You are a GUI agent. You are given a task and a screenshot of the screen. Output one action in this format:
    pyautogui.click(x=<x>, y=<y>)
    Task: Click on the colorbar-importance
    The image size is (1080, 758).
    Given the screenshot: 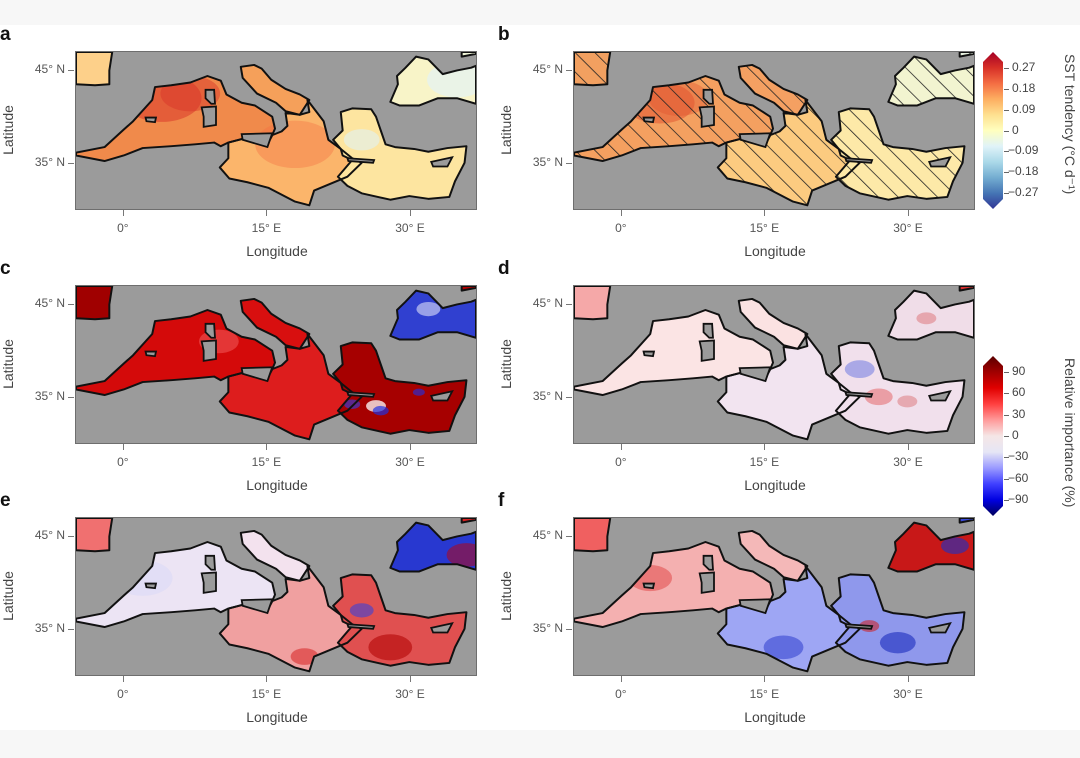 What is the action you would take?
    pyautogui.click(x=993, y=436)
    